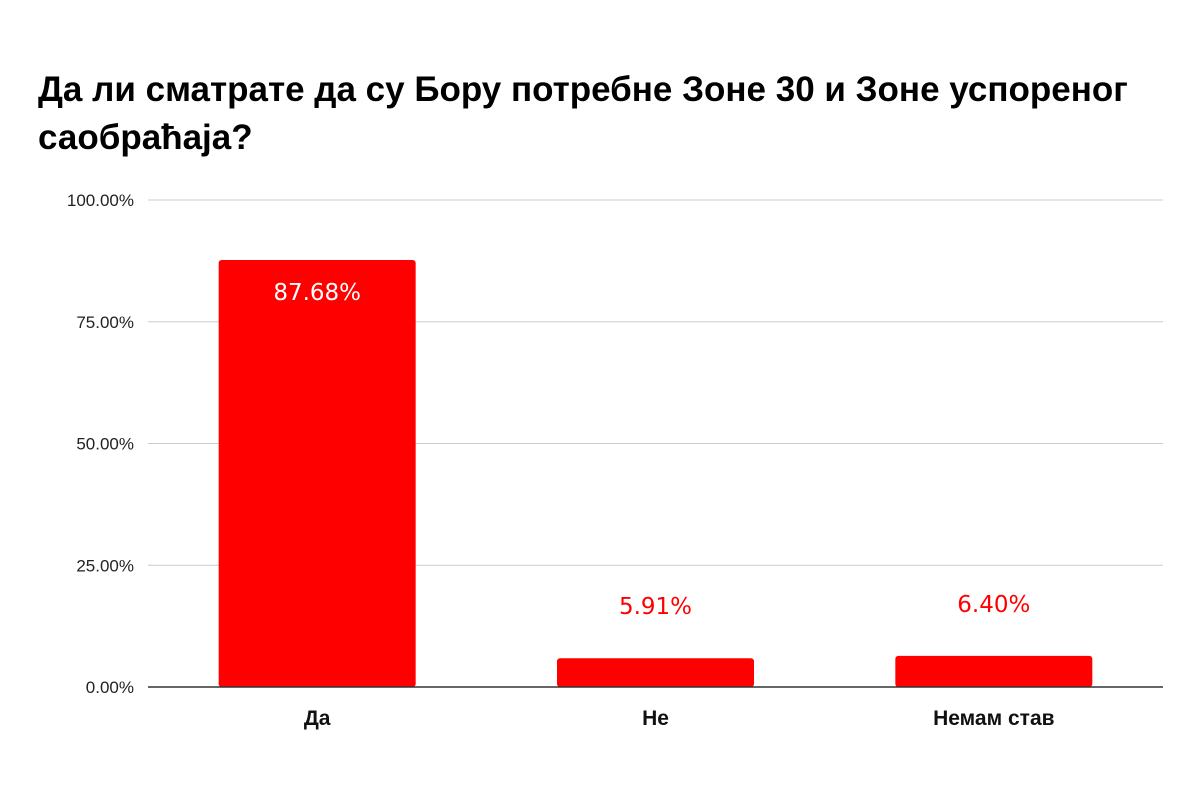  What do you see at coordinates (317, 293) in the screenshot?
I see `data-label: 87.68%` at bounding box center [317, 293].